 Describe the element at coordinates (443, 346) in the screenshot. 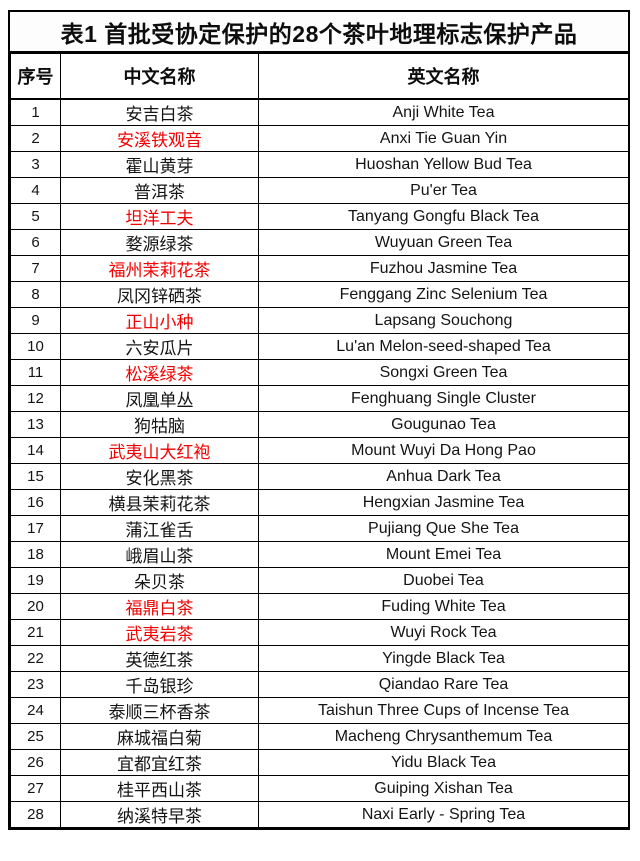

I see `english-name: Lu'an Melon-seed-shaped Tea` at that location.